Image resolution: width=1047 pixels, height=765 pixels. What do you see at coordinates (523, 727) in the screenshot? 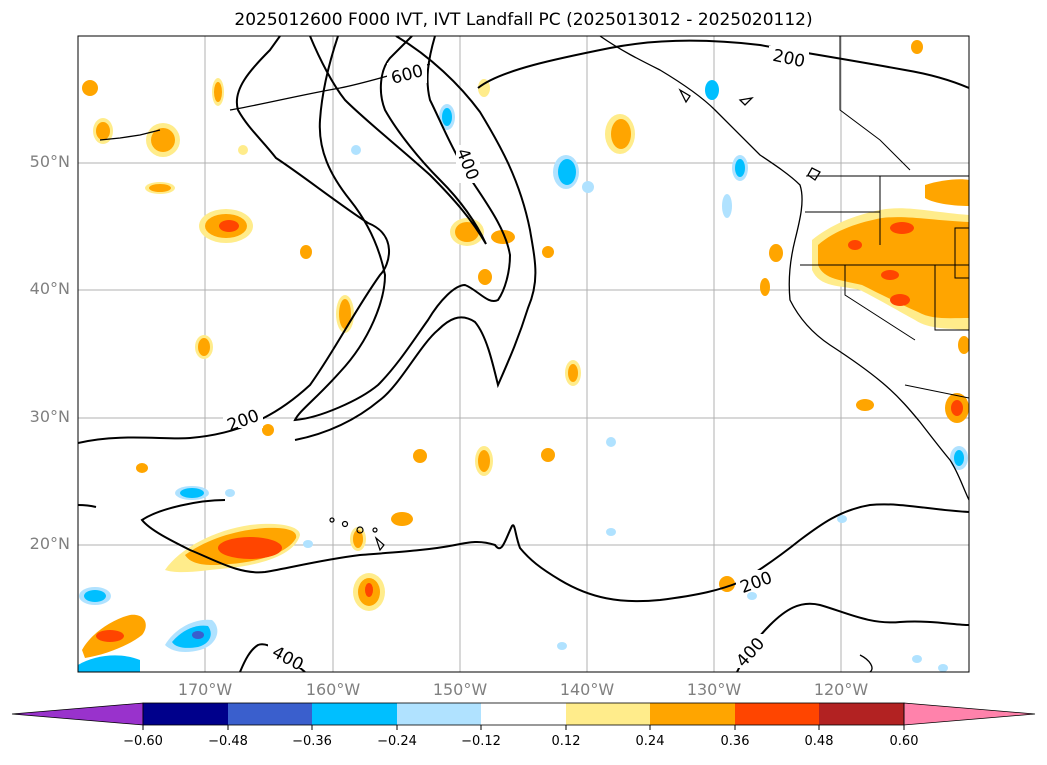
I see `colorbar-ticks` at bounding box center [523, 727].